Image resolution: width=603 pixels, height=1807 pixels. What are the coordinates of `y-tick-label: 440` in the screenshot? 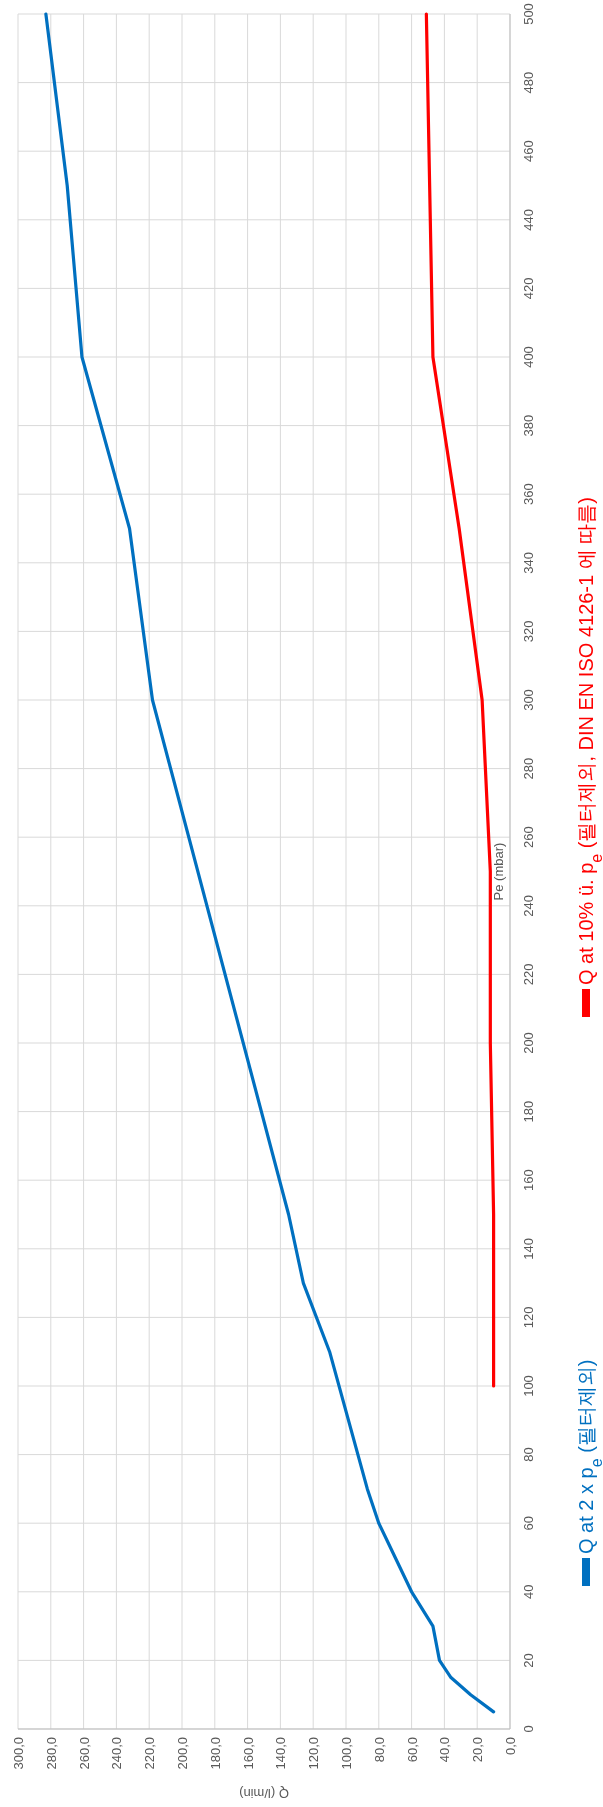 It's located at (528, 219).